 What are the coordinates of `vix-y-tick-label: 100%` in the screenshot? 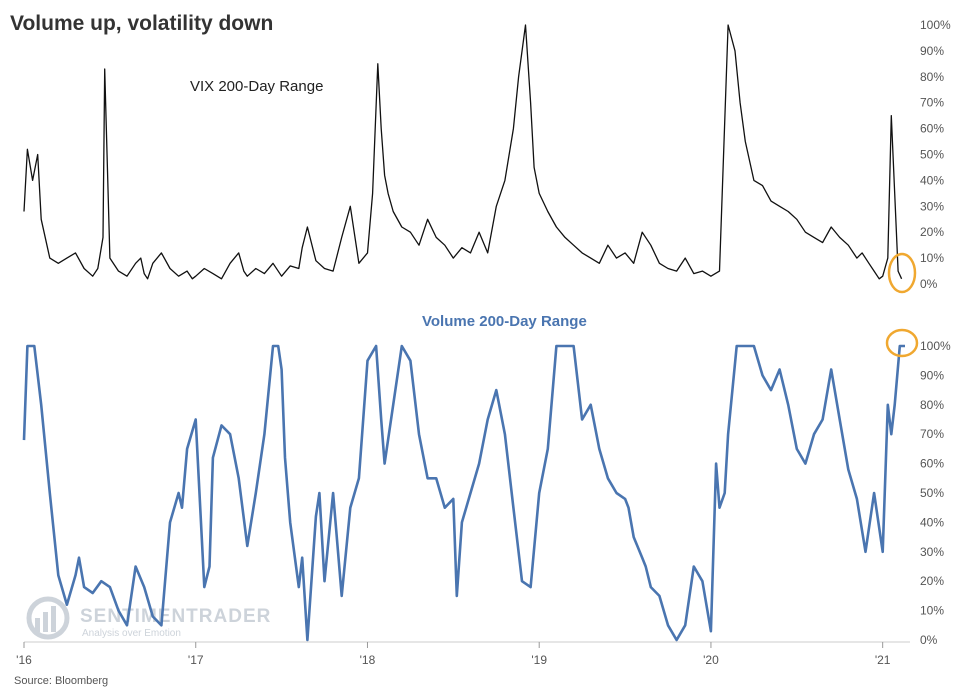 It's located at (935, 25).